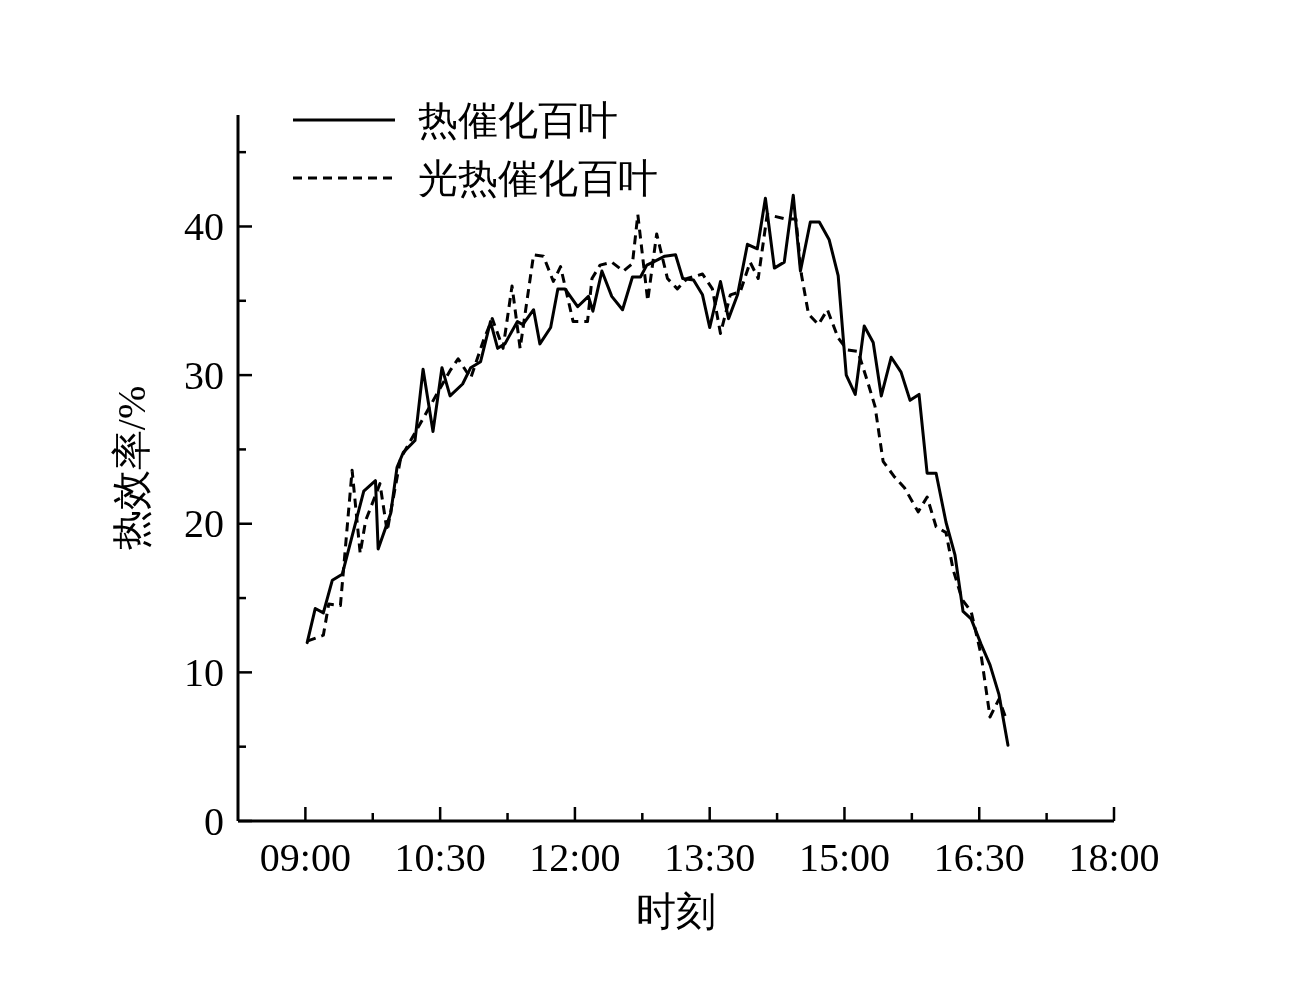 Image resolution: width=1308 pixels, height=1005 pixels. What do you see at coordinates (676, 911) in the screenshot?
I see `x-axis-title: 时刻` at bounding box center [676, 911].